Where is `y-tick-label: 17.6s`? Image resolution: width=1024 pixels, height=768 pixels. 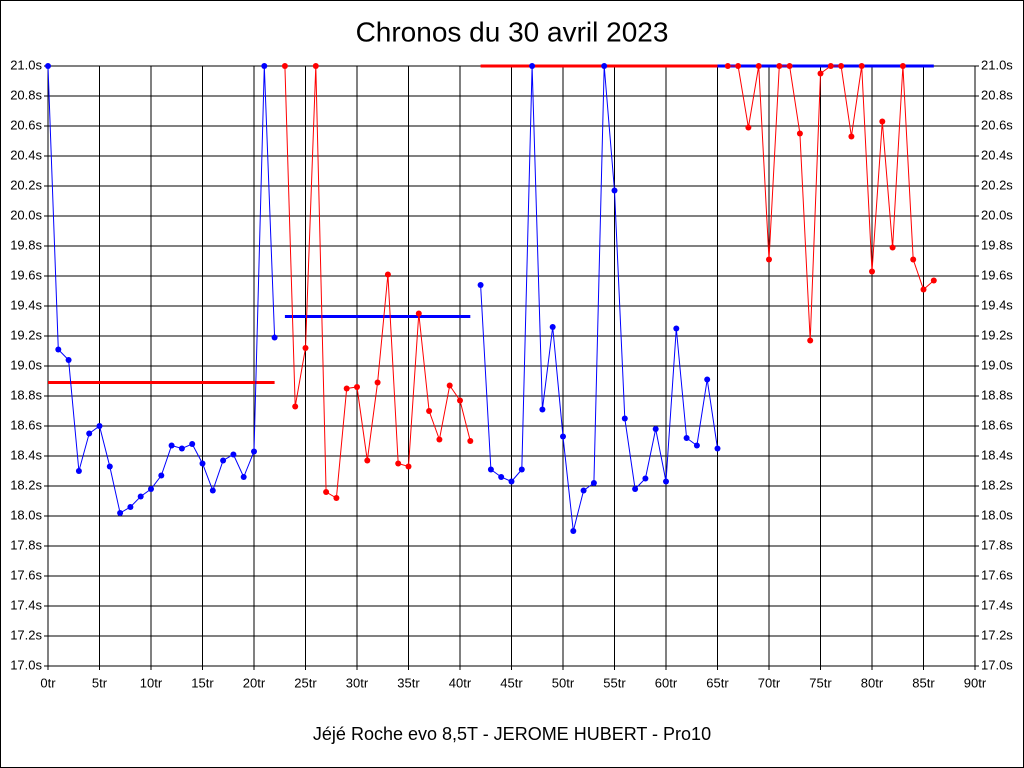
y-tick-label: 17.6s is located at coordinates (26, 574).